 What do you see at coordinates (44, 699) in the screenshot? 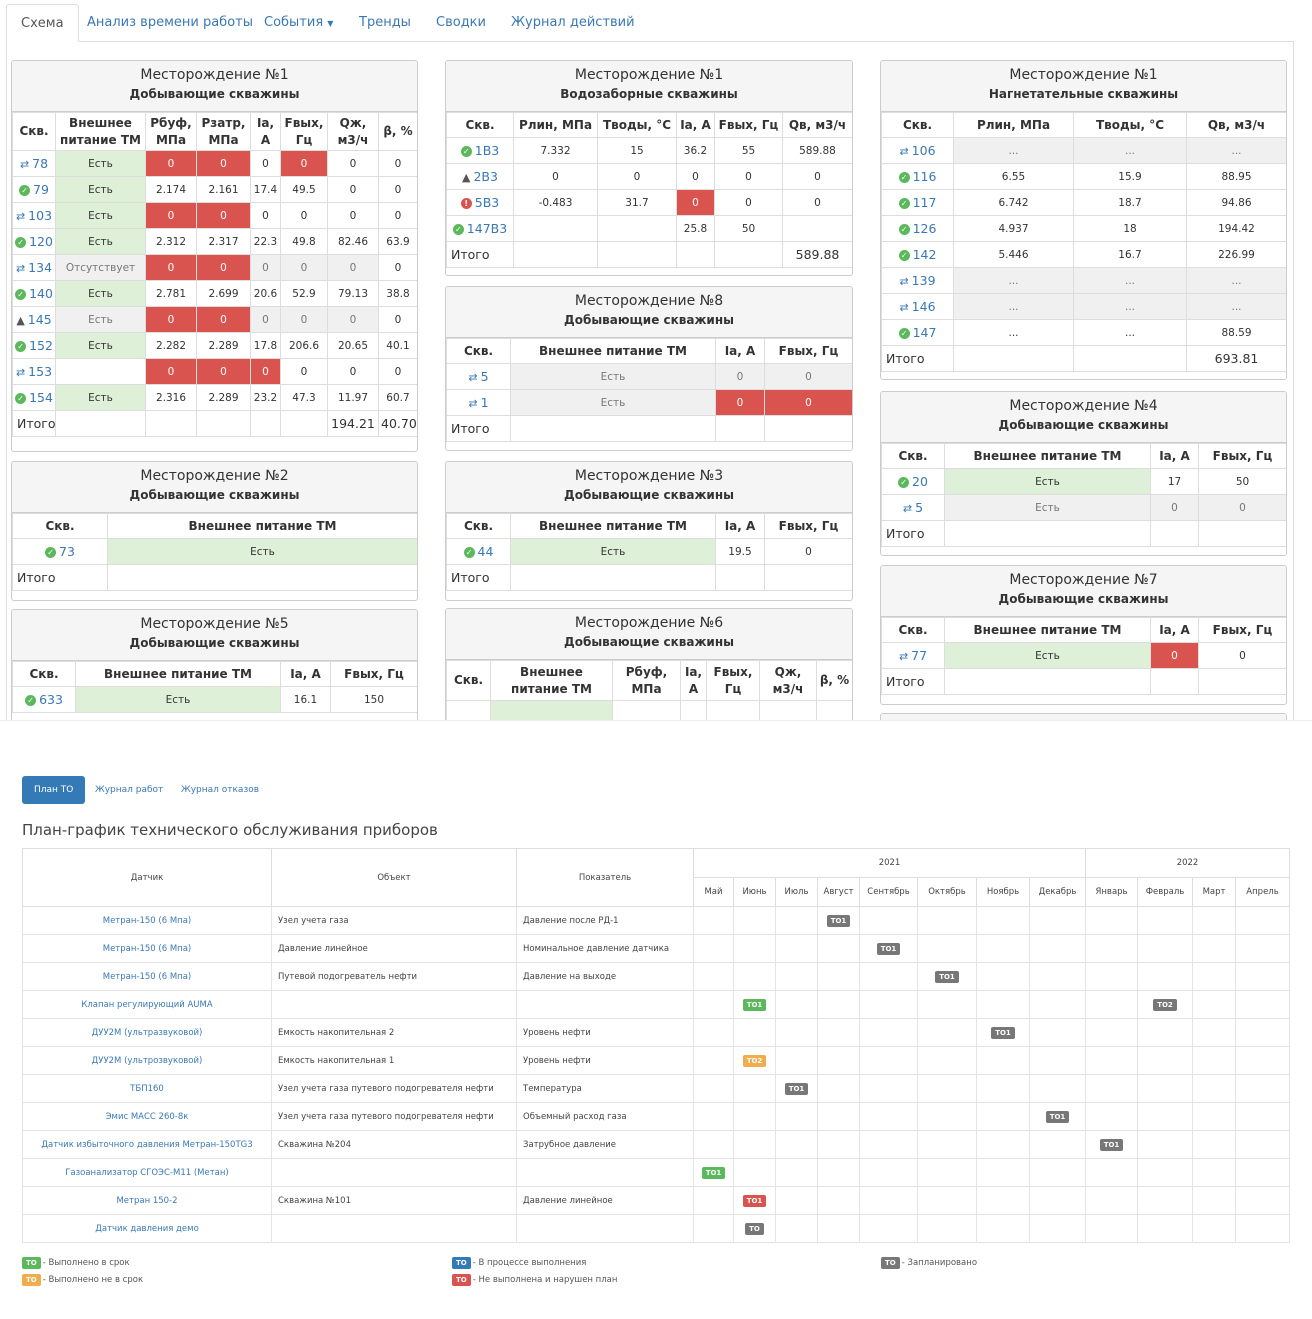
I see `well-link: ✓ 633` at bounding box center [44, 699].